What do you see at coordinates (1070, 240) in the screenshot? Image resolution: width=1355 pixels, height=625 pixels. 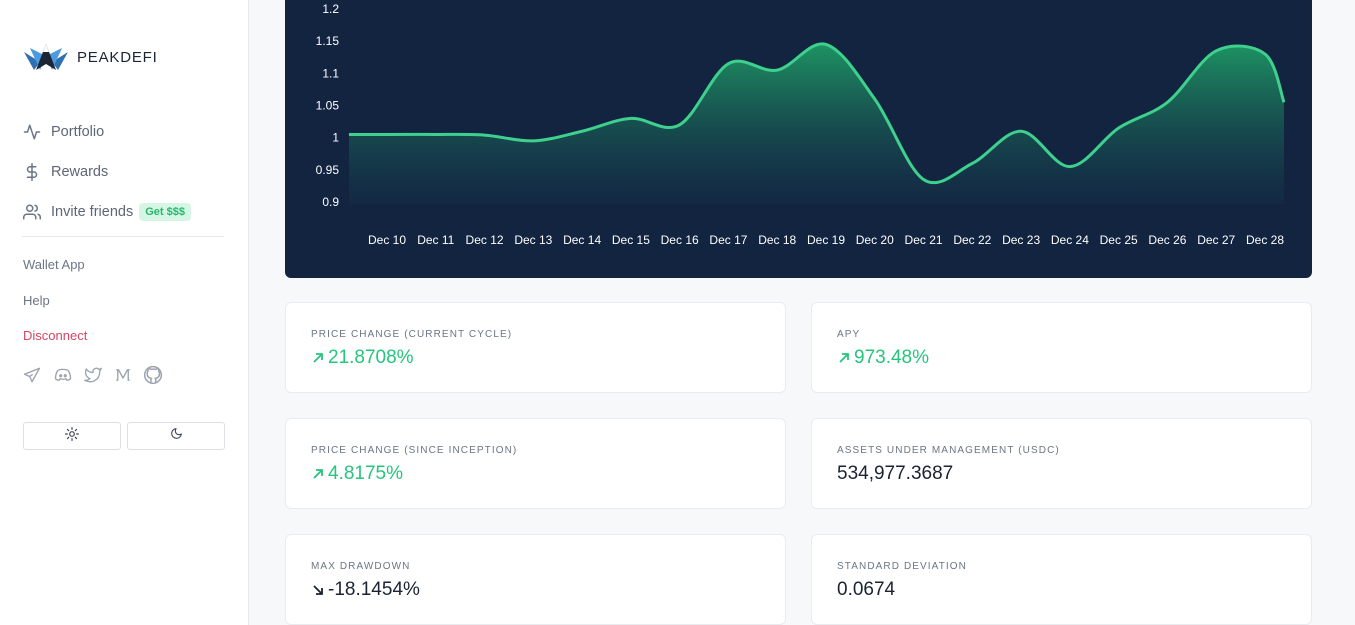 I see `x-tick-label: Dec 24` at bounding box center [1070, 240].